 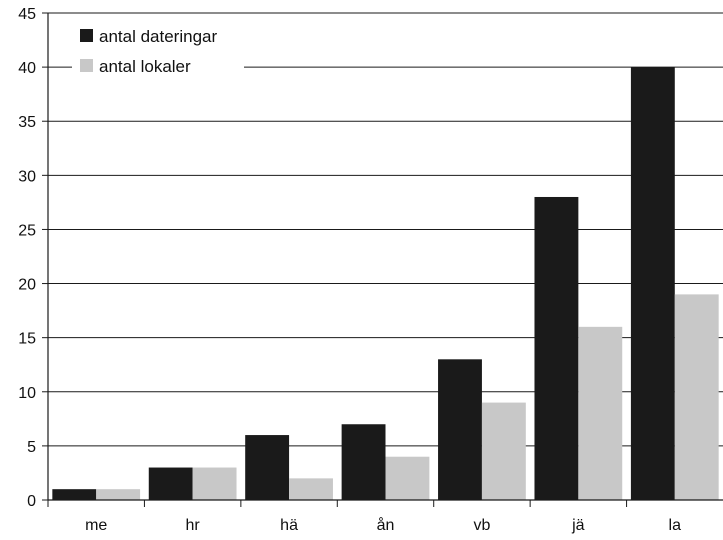 I want to click on y-tick-label: 35, so click(x=27, y=122).